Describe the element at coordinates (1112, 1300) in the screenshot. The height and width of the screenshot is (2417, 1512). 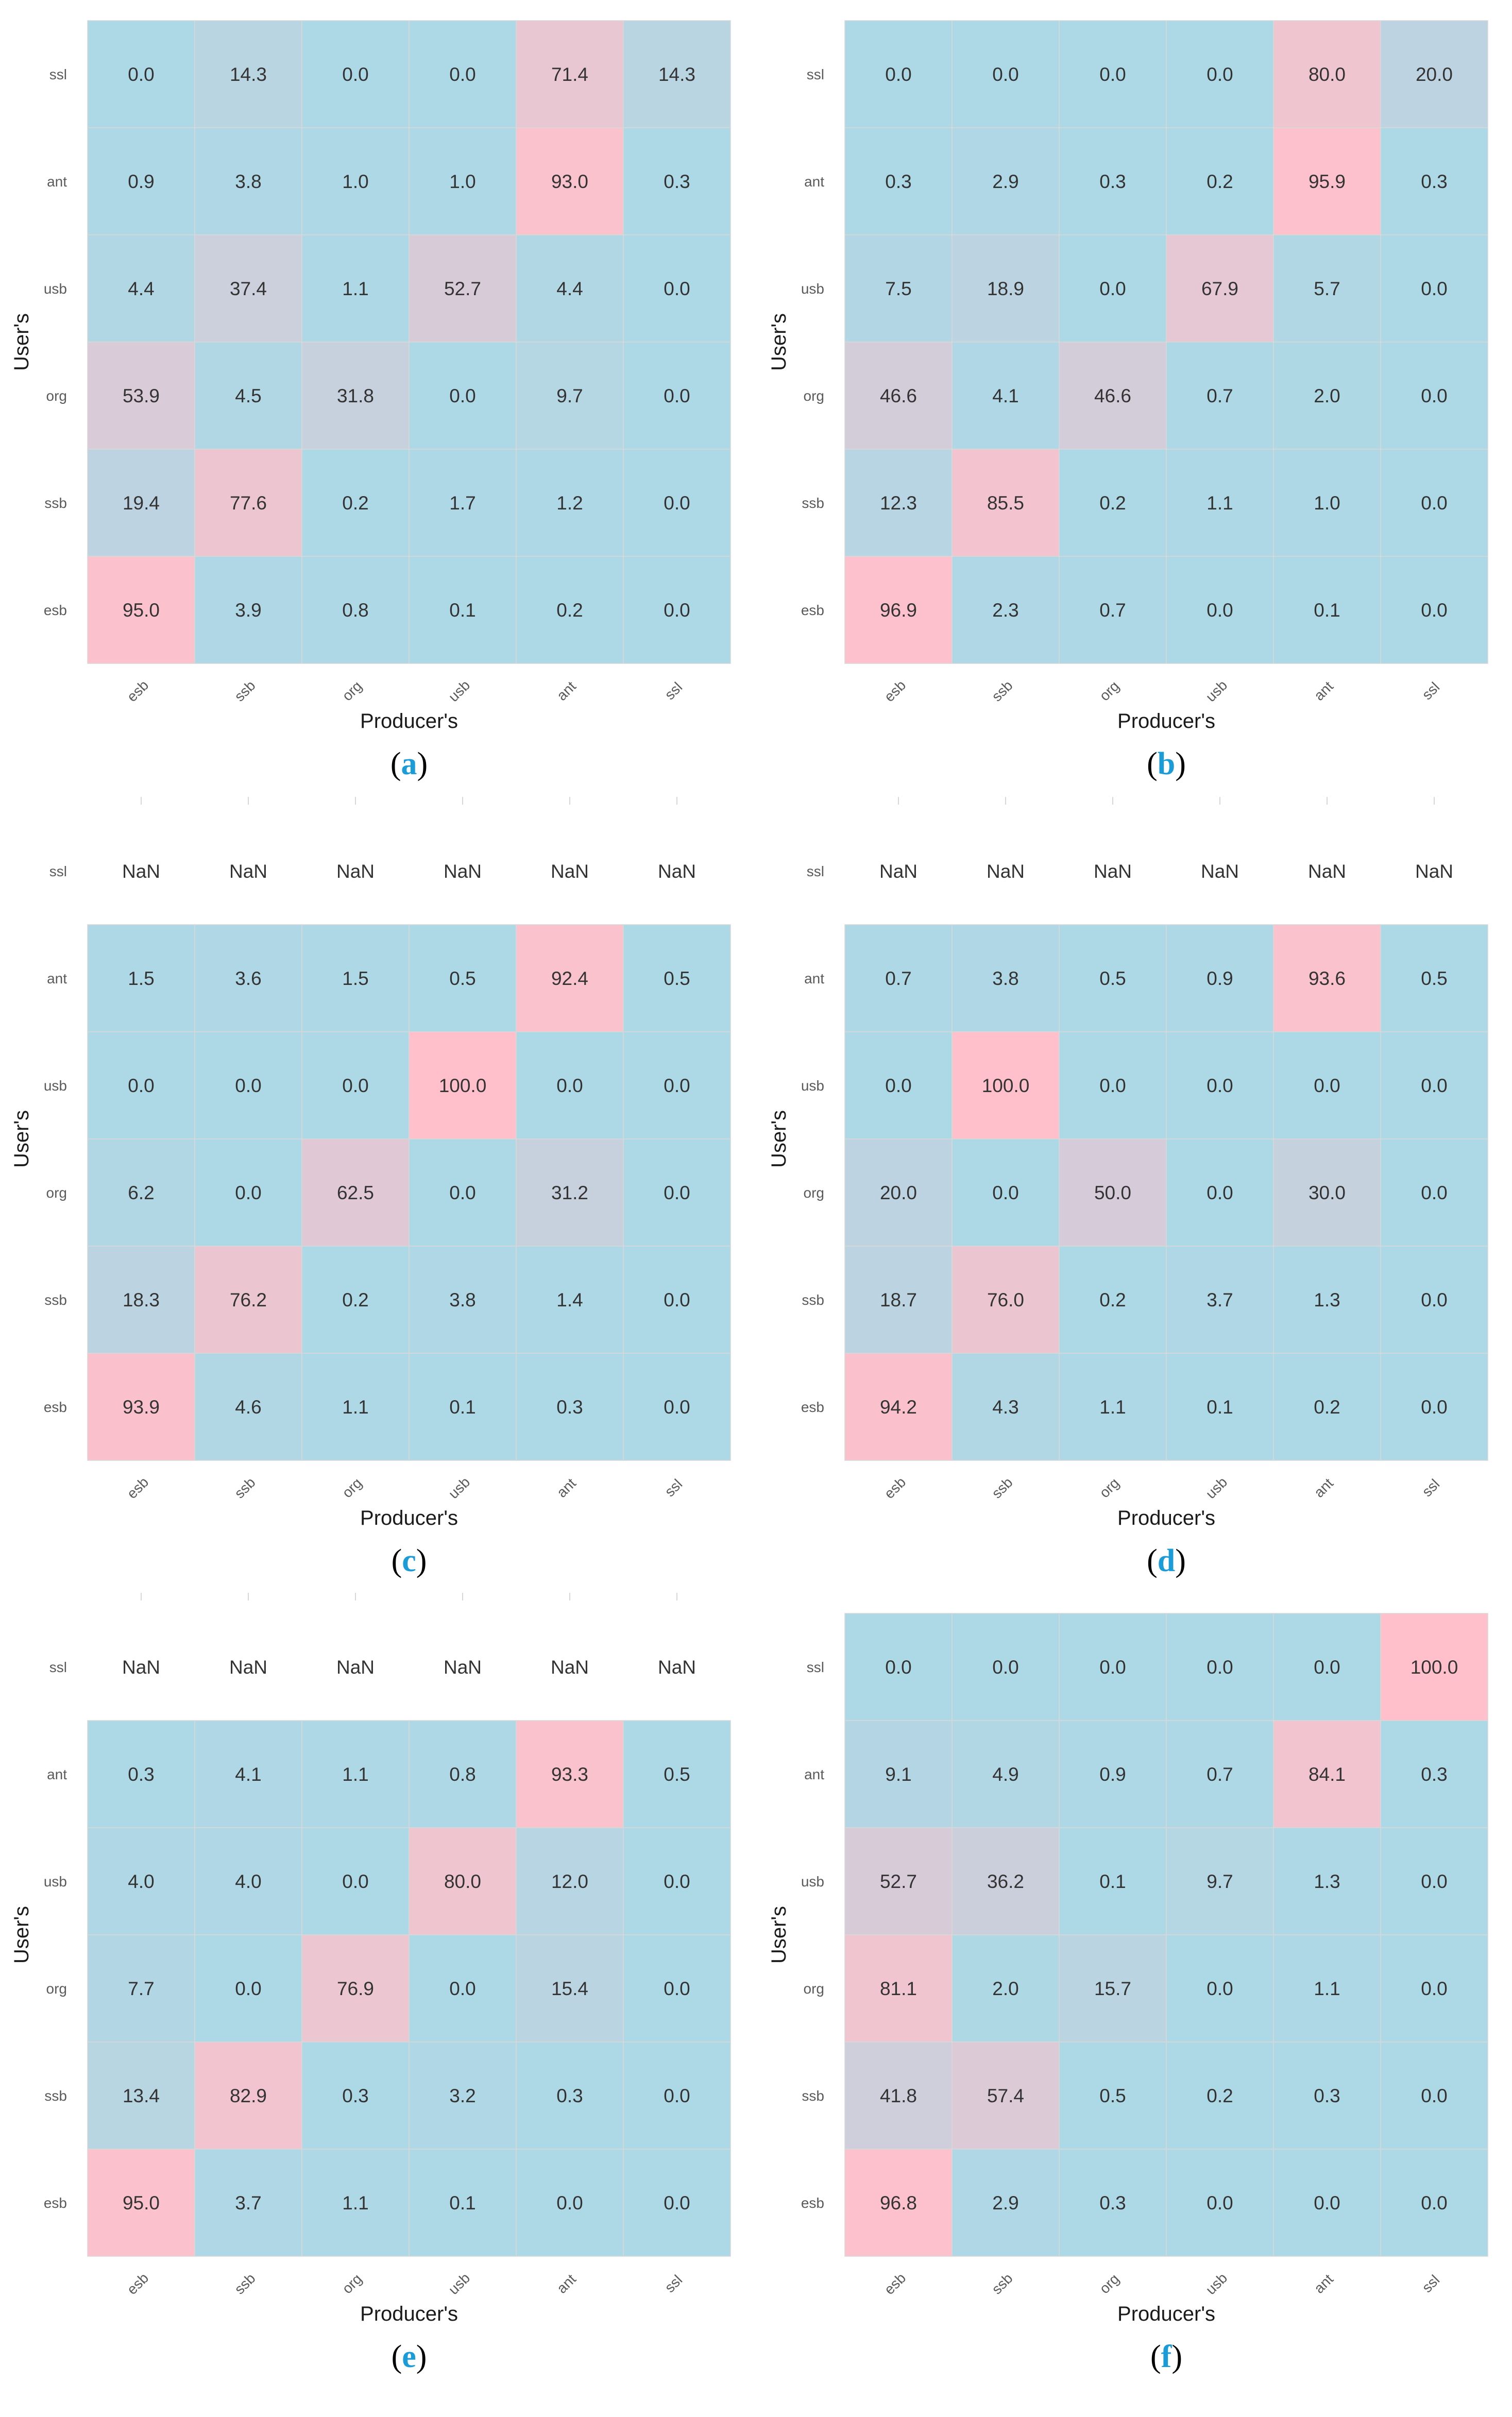
I see `heatmap-cell-label: 0.2` at that location.